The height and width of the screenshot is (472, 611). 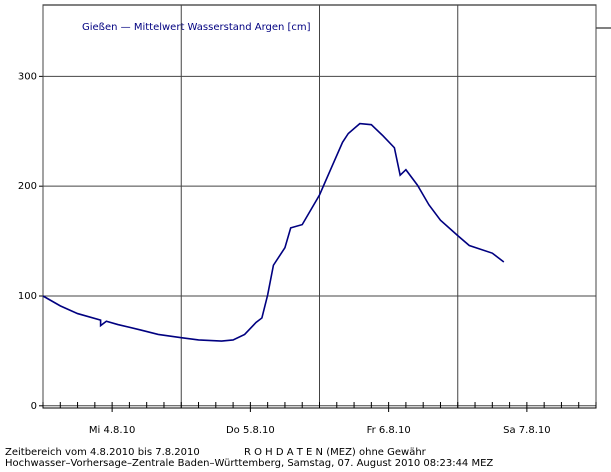 What do you see at coordinates (112, 430) in the screenshot?
I see `x-tick-label: Mi 4.8.10` at bounding box center [112, 430].